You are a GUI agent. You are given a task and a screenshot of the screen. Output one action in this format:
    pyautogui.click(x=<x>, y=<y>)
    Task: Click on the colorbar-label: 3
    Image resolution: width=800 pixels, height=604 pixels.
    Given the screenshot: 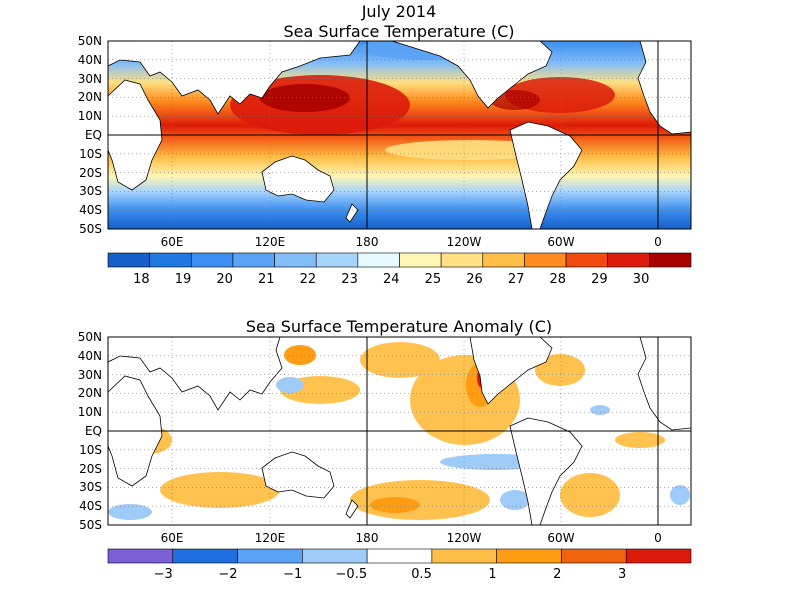 What is the action you would take?
    pyautogui.click(x=622, y=574)
    